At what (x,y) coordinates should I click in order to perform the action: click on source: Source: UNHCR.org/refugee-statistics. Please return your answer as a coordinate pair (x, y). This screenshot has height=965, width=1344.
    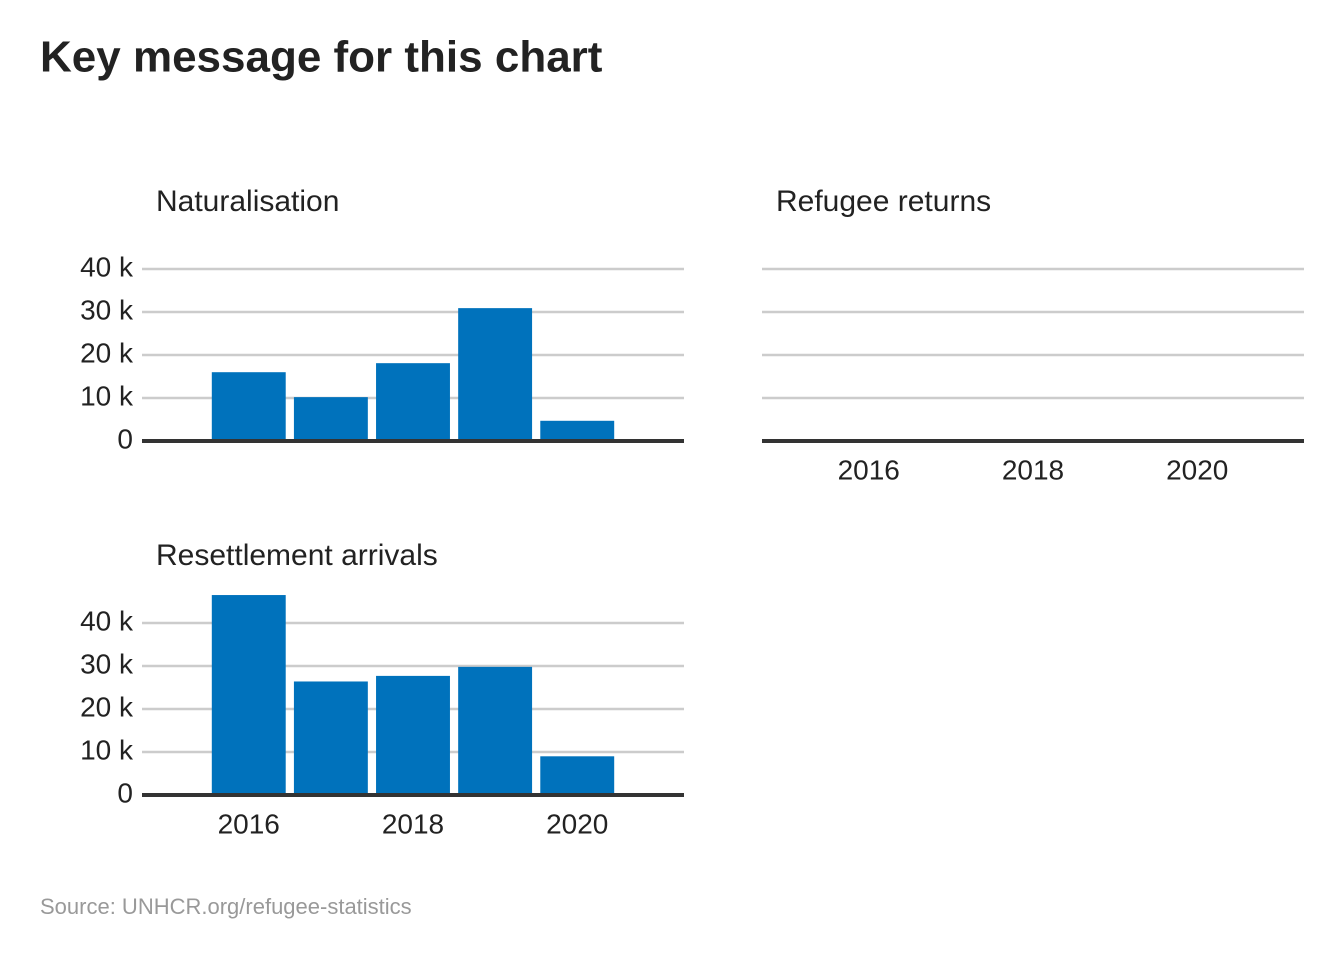
    Looking at the image, I should click on (226, 906).